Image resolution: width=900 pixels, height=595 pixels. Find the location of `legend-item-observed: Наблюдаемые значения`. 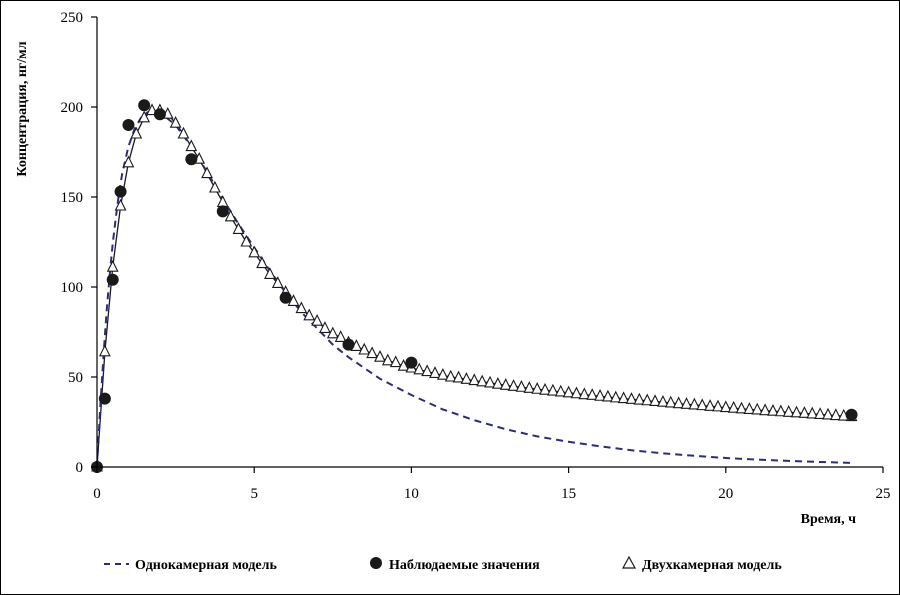

legend-item-observed: Наблюдаемые значения is located at coordinates (455, 565).